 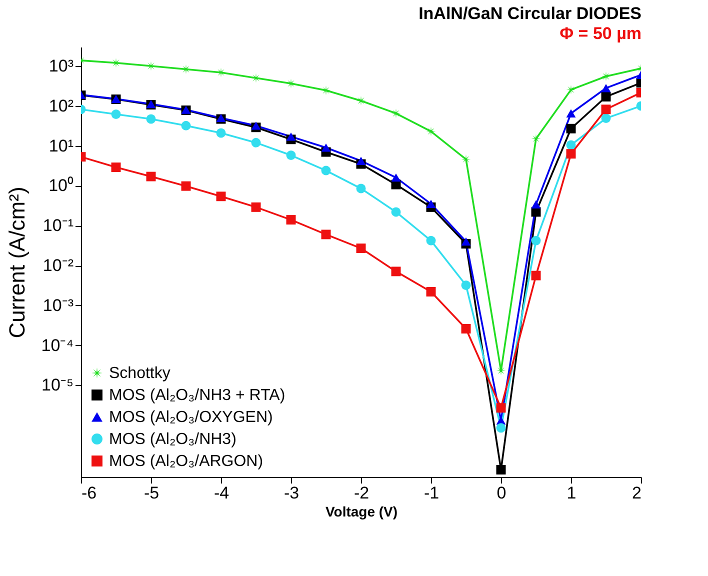 I want to click on legend-label: MOS (Al₂O₃/OXYGEN), so click(x=191, y=417).